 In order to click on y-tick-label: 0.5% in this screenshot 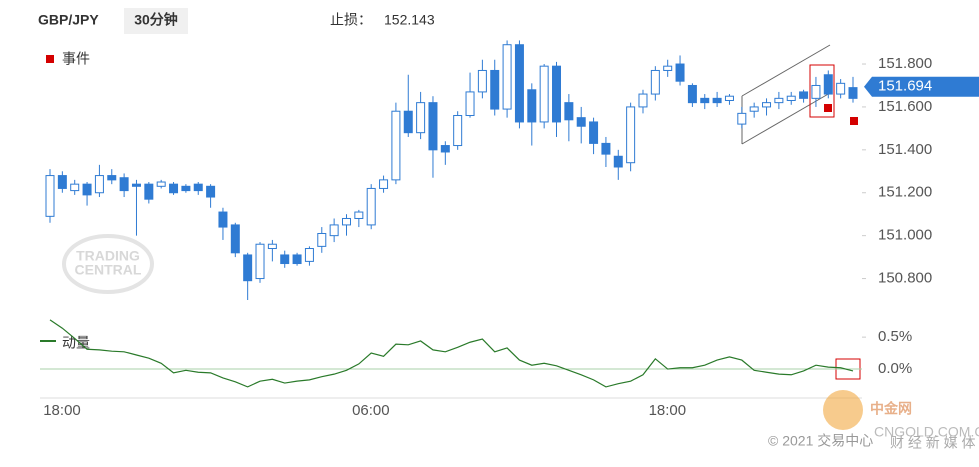, I will do `click(895, 336)`.